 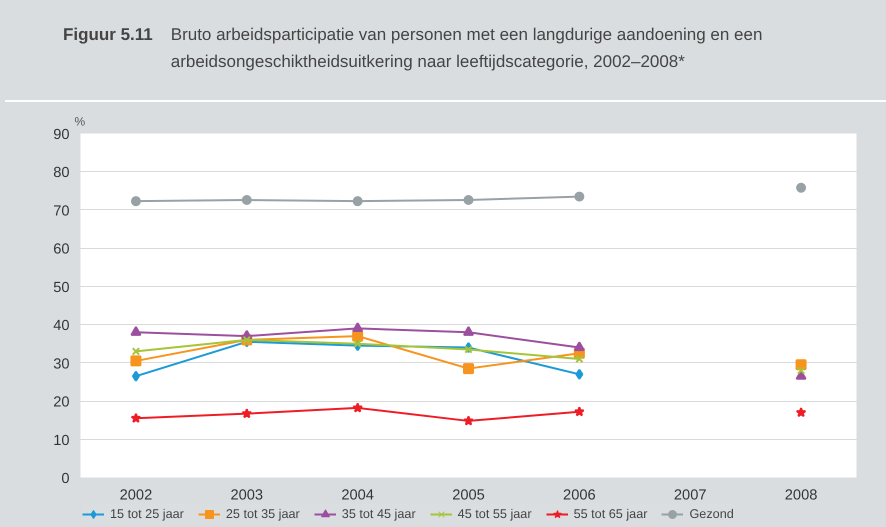 I want to click on legend-label: 45 tot 55 jaar, so click(x=495, y=514).